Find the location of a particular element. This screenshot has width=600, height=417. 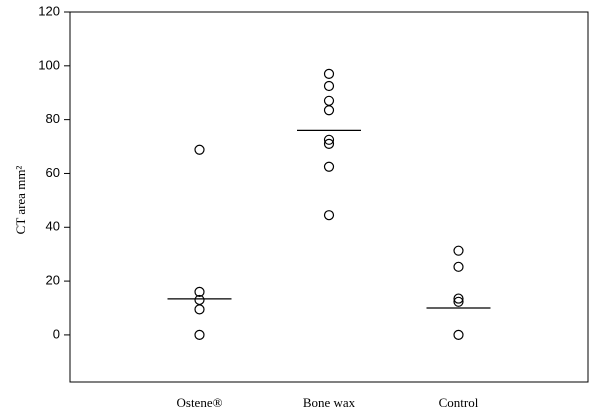

y-tick-label: 100 is located at coordinates (49, 64).